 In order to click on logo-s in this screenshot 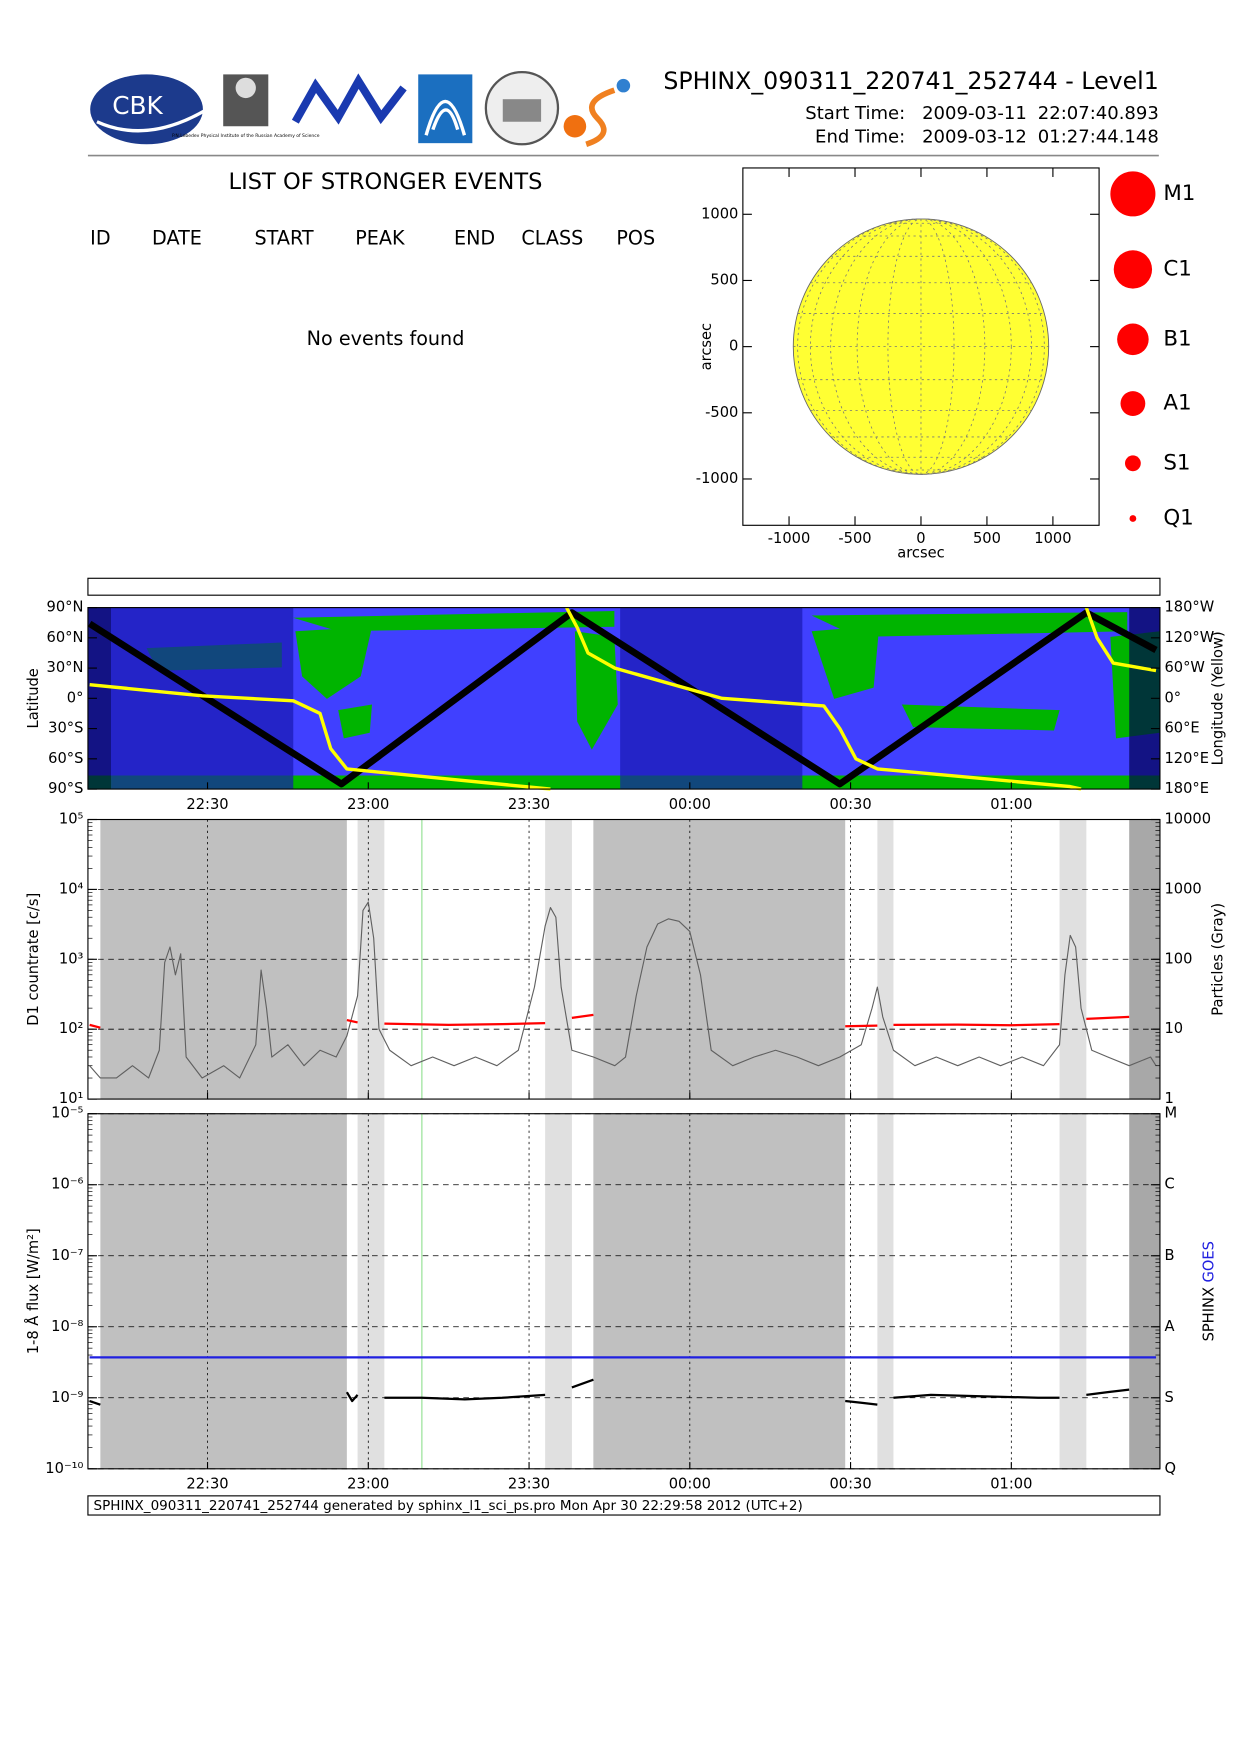, I will do `click(600, 117)`.